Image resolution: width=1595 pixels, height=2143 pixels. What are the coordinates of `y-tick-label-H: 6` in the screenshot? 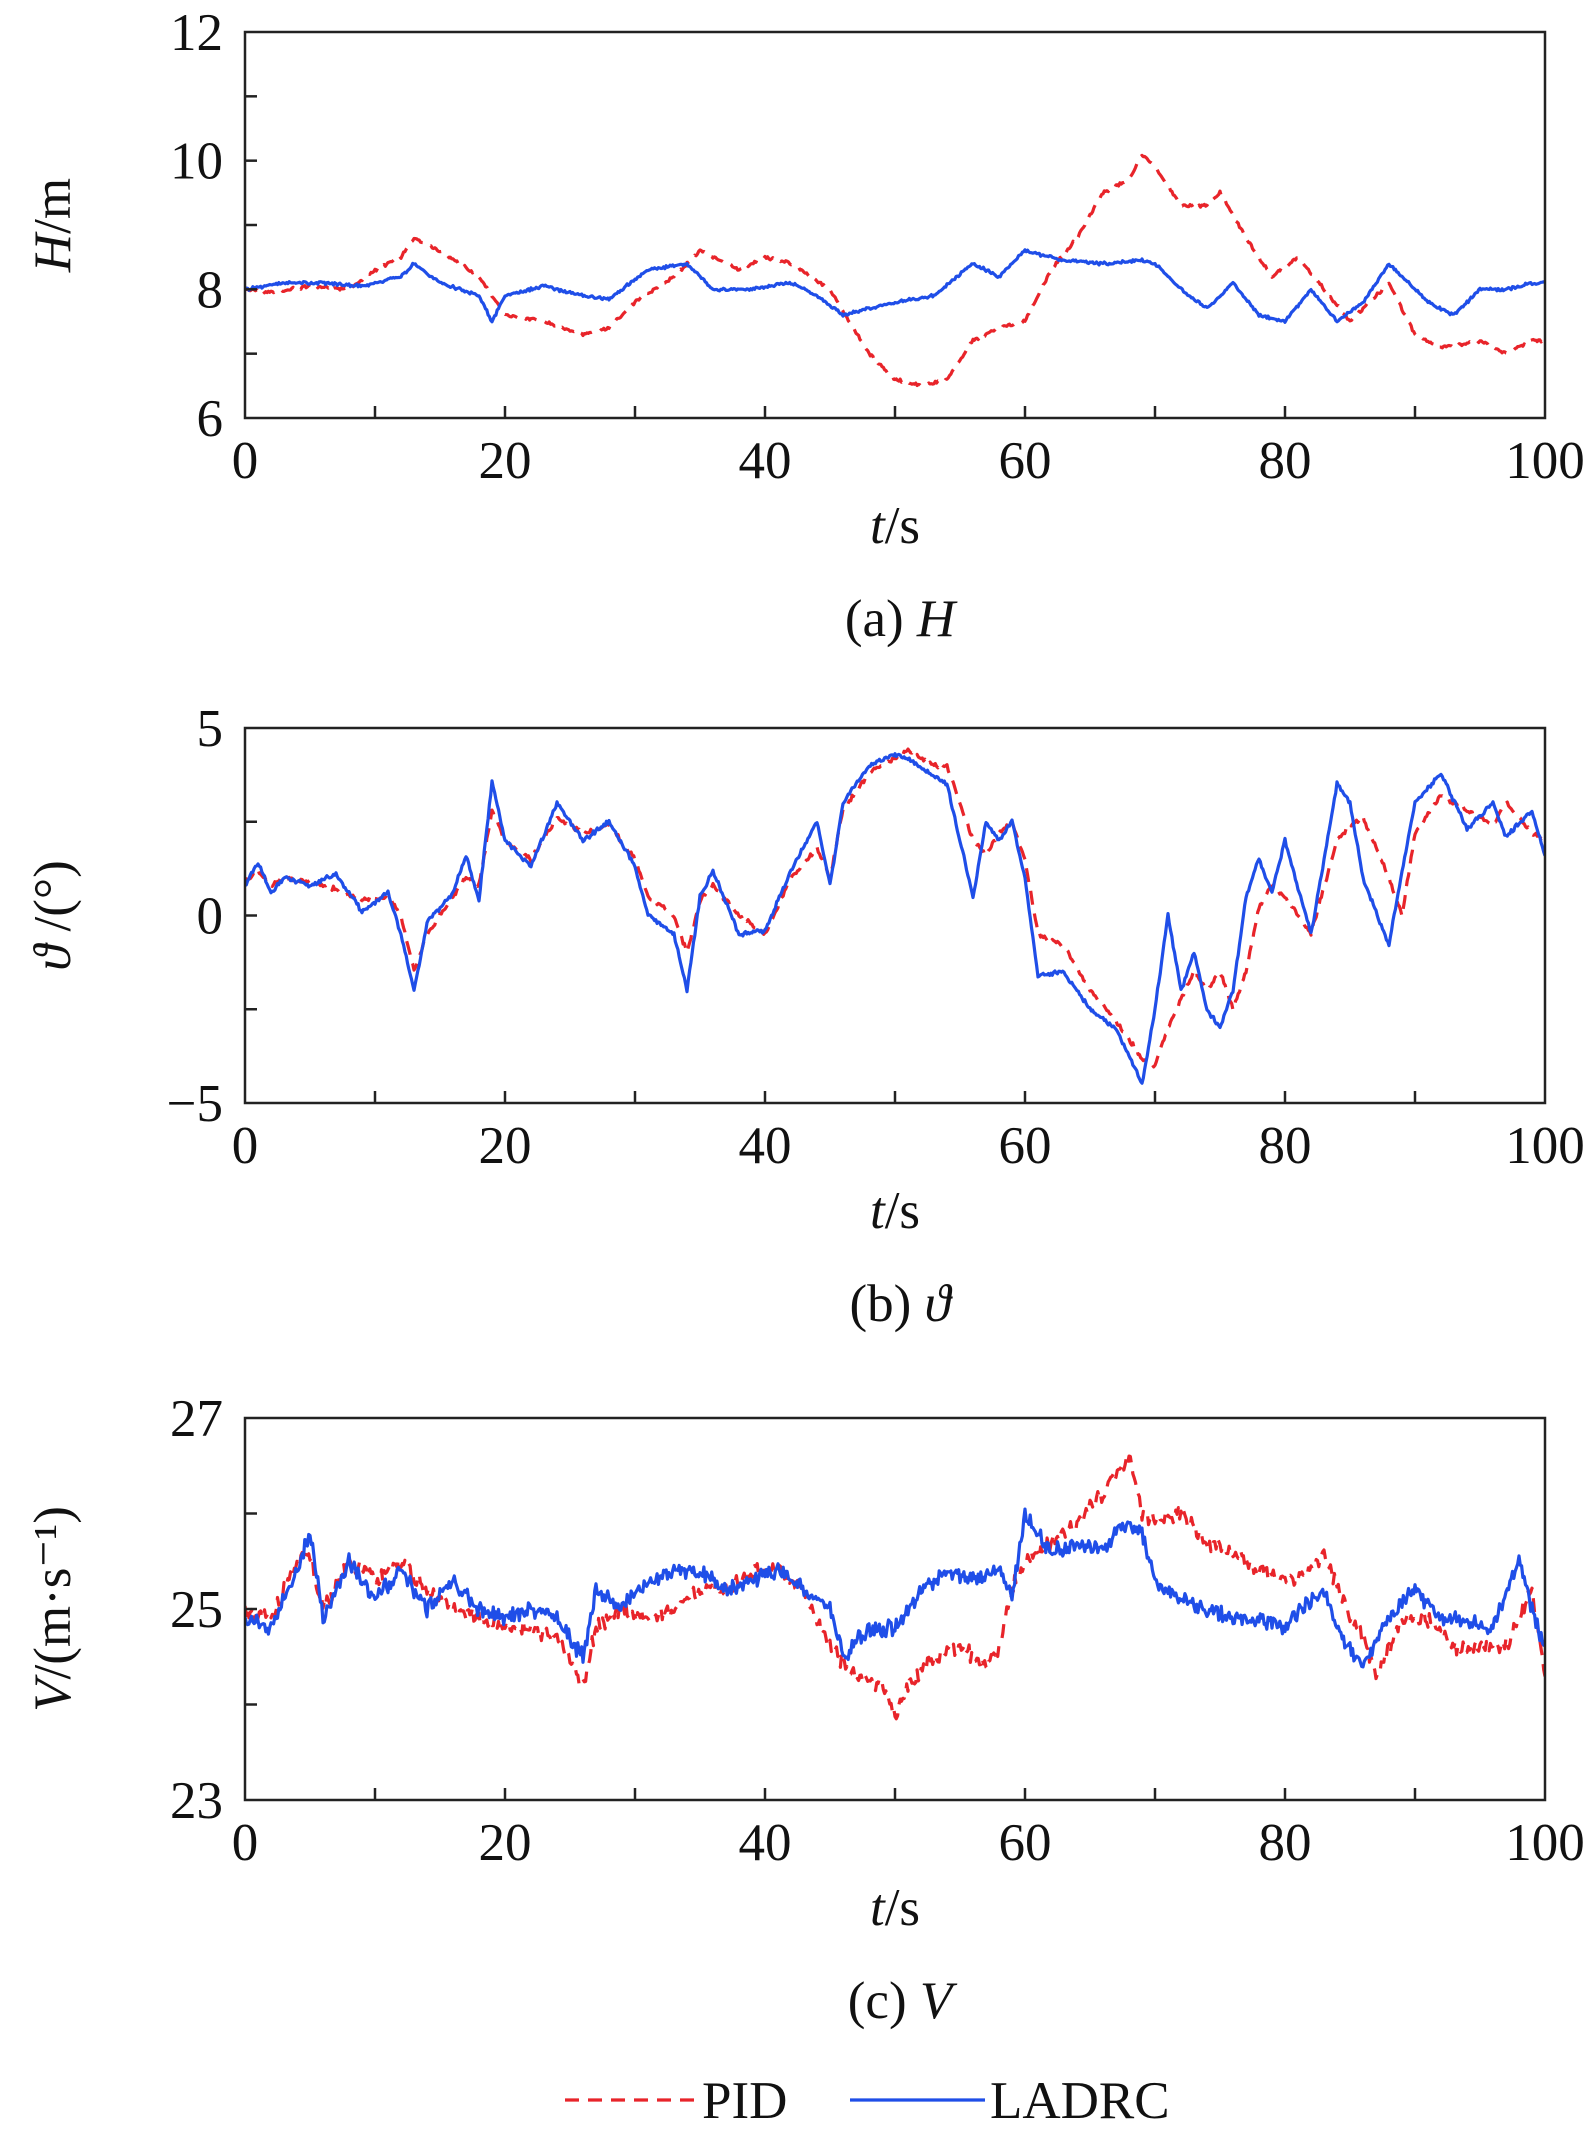 It's located at (210, 419).